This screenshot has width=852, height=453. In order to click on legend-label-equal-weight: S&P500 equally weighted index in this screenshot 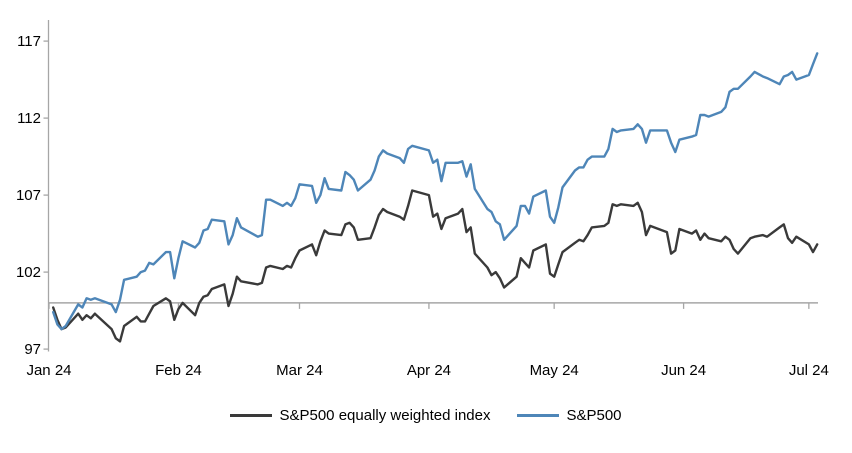, I will do `click(385, 415)`.